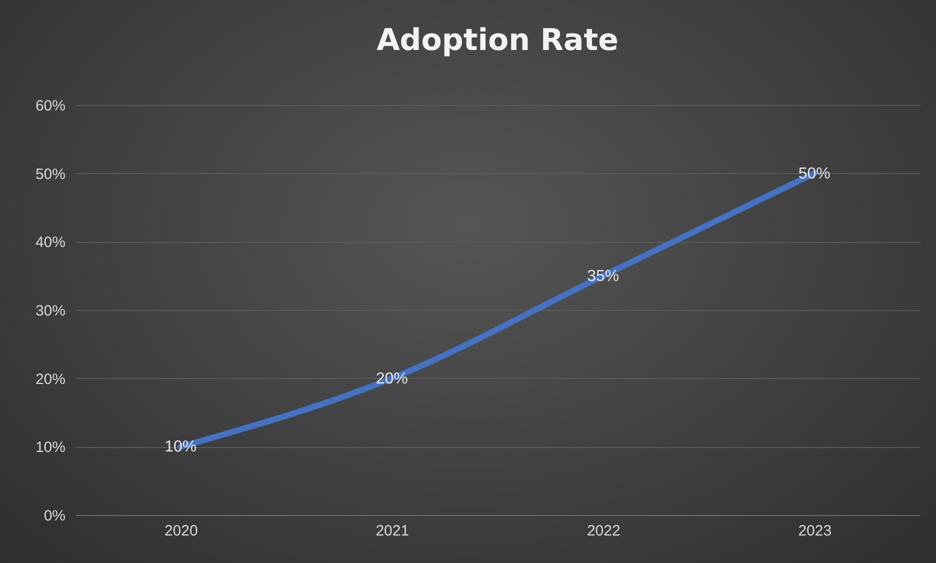 Image resolution: width=936 pixels, height=563 pixels. What do you see at coordinates (50, 379) in the screenshot?
I see `y-tick-label: 20%` at bounding box center [50, 379].